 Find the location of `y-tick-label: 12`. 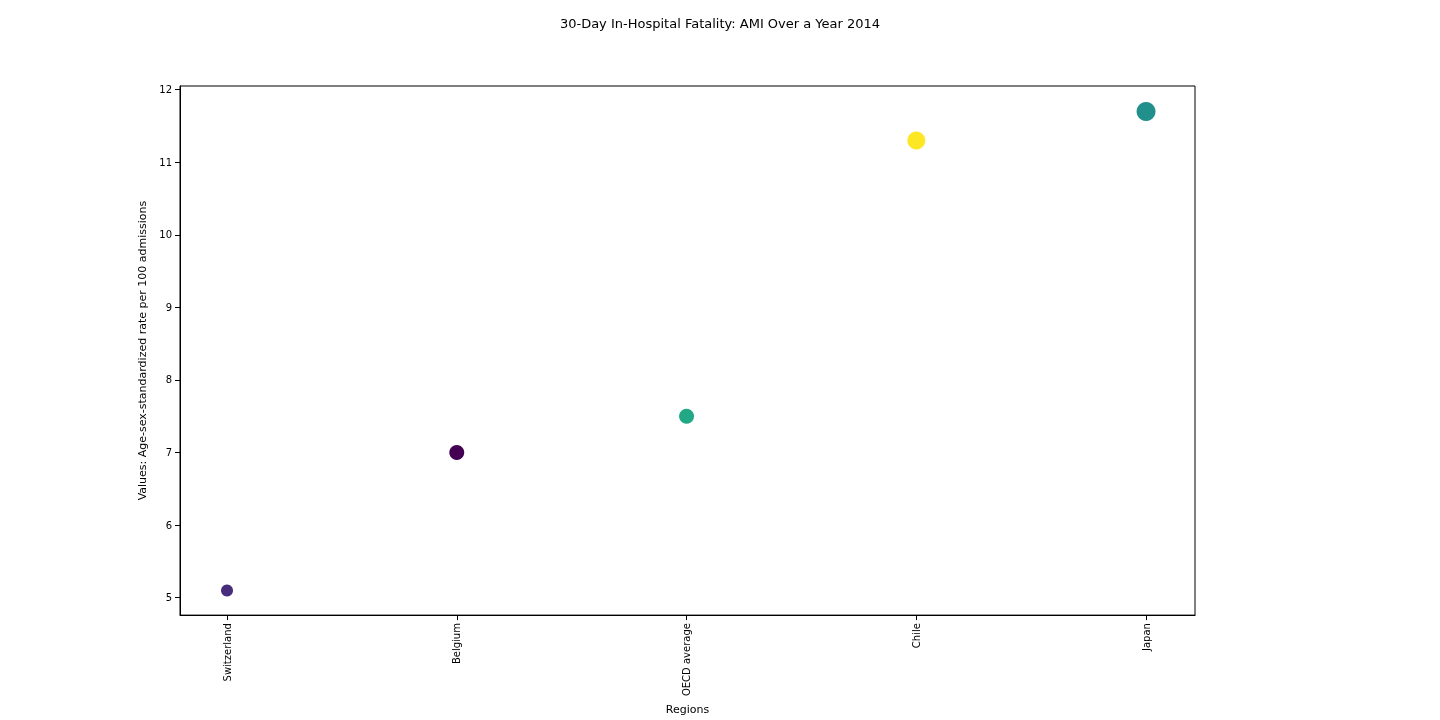

y-tick-label: 12 is located at coordinates (165, 90).